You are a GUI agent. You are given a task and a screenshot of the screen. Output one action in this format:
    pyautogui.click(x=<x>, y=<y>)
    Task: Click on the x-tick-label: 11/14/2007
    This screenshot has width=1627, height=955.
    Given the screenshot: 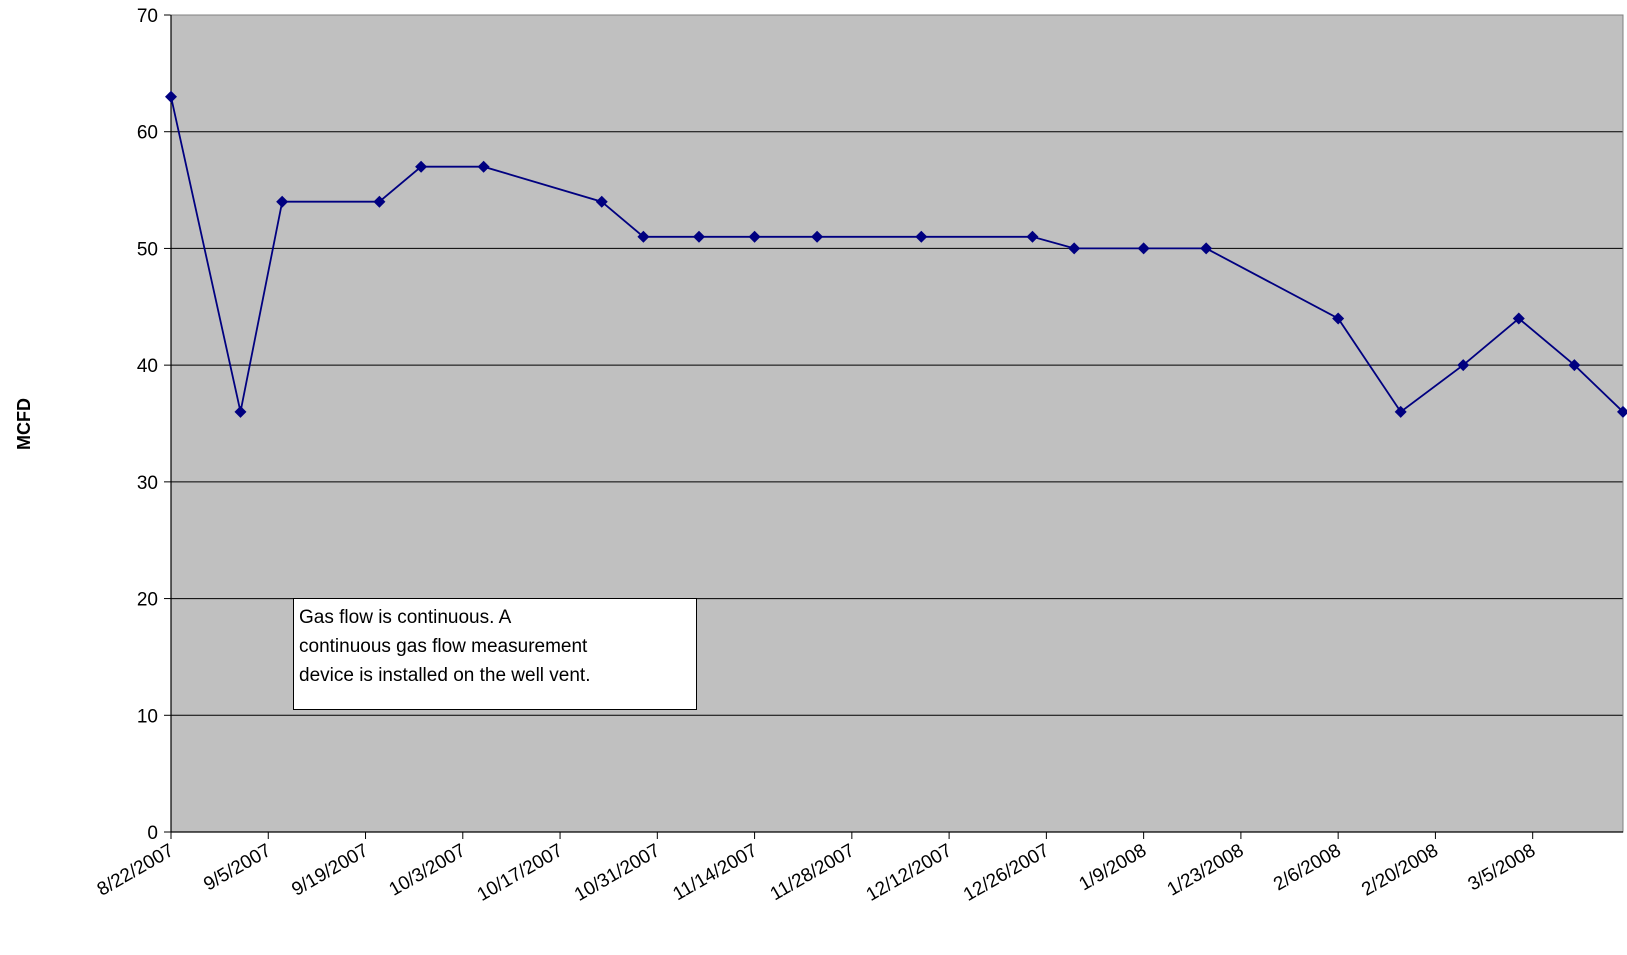 What is the action you would take?
    pyautogui.click(x=715, y=872)
    